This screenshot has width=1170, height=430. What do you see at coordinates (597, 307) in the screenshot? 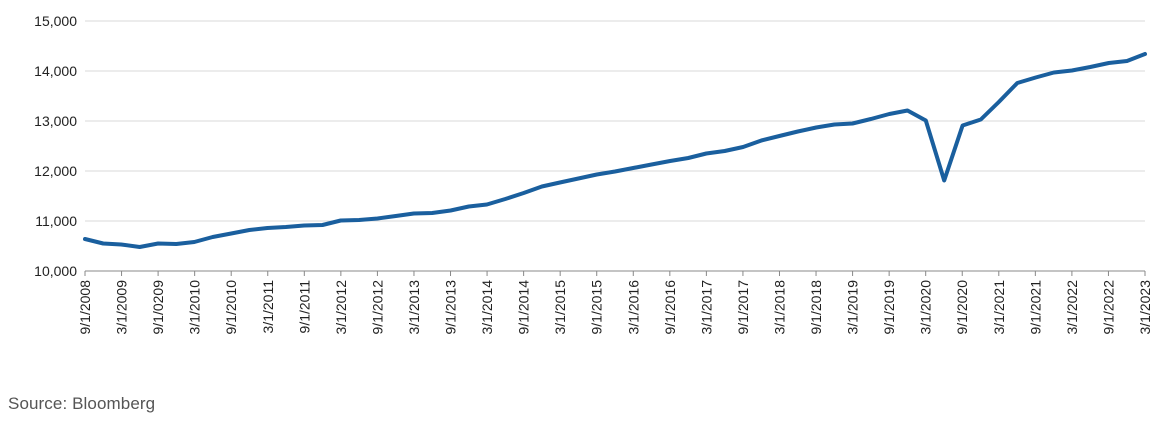
I see `x-tick-label: 9/1/2015` at bounding box center [597, 307].